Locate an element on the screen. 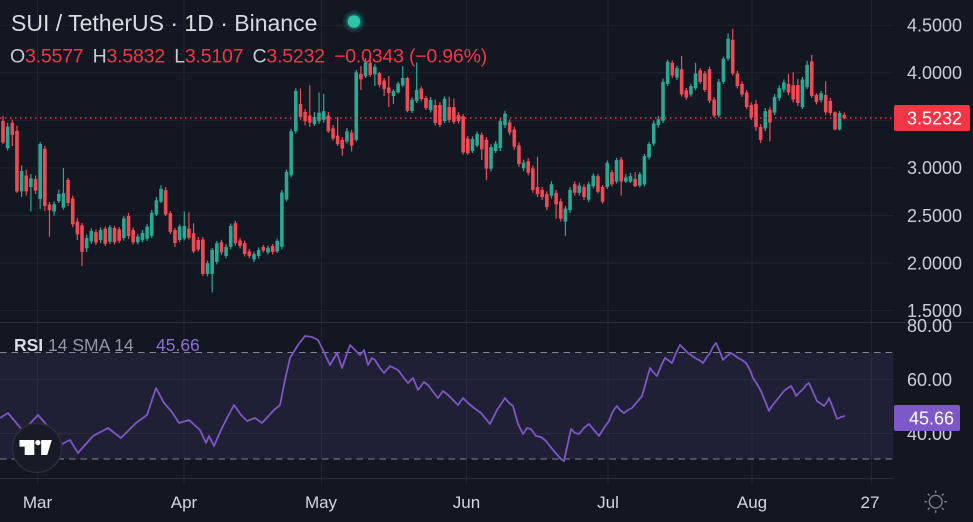  svg-text: SUI / TetherUS · 1D · Binance is located at coordinates (164, 23).